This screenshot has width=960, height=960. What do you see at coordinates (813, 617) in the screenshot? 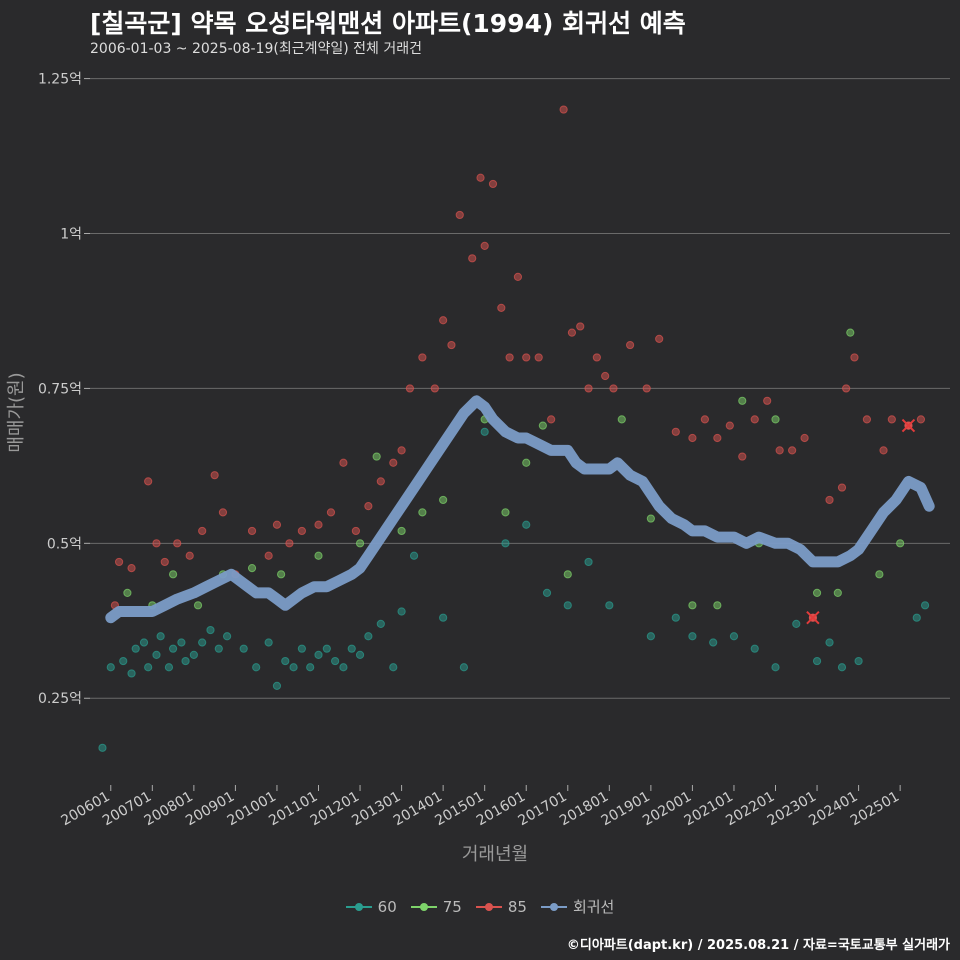
I see `highlight-marker` at bounding box center [813, 617].